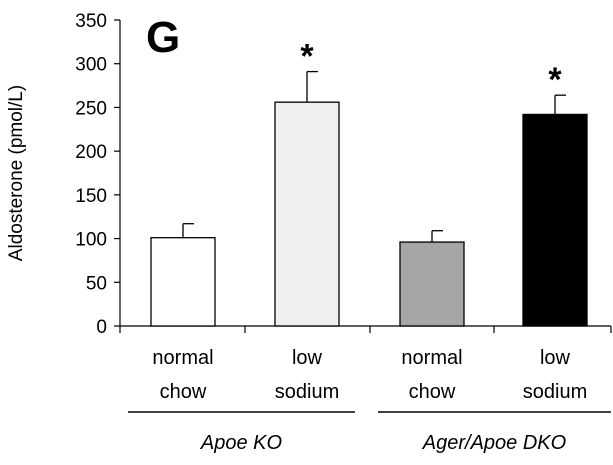  Describe the element at coordinates (163, 37) in the screenshot. I see `panel-label: G` at that location.